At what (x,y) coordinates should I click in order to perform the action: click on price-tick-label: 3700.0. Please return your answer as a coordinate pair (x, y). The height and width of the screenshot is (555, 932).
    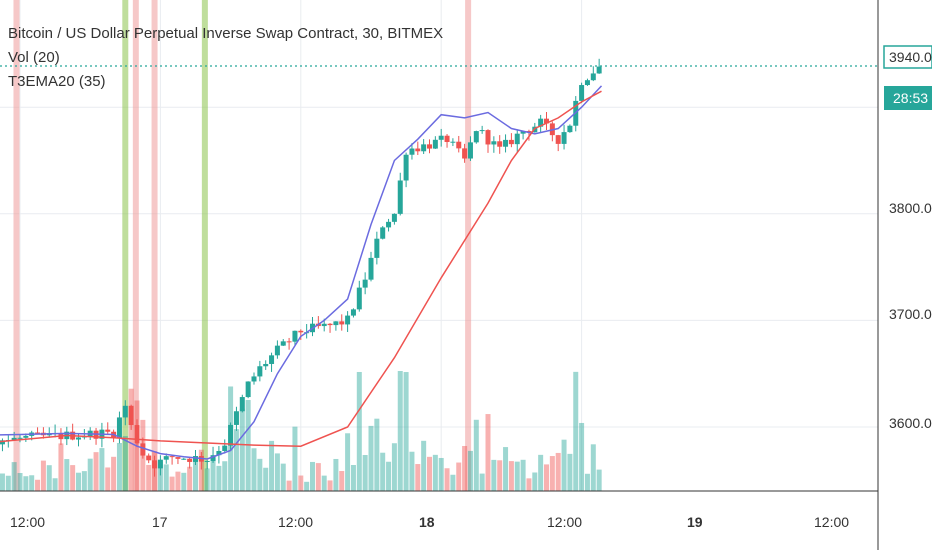
    Looking at the image, I should click on (910, 314).